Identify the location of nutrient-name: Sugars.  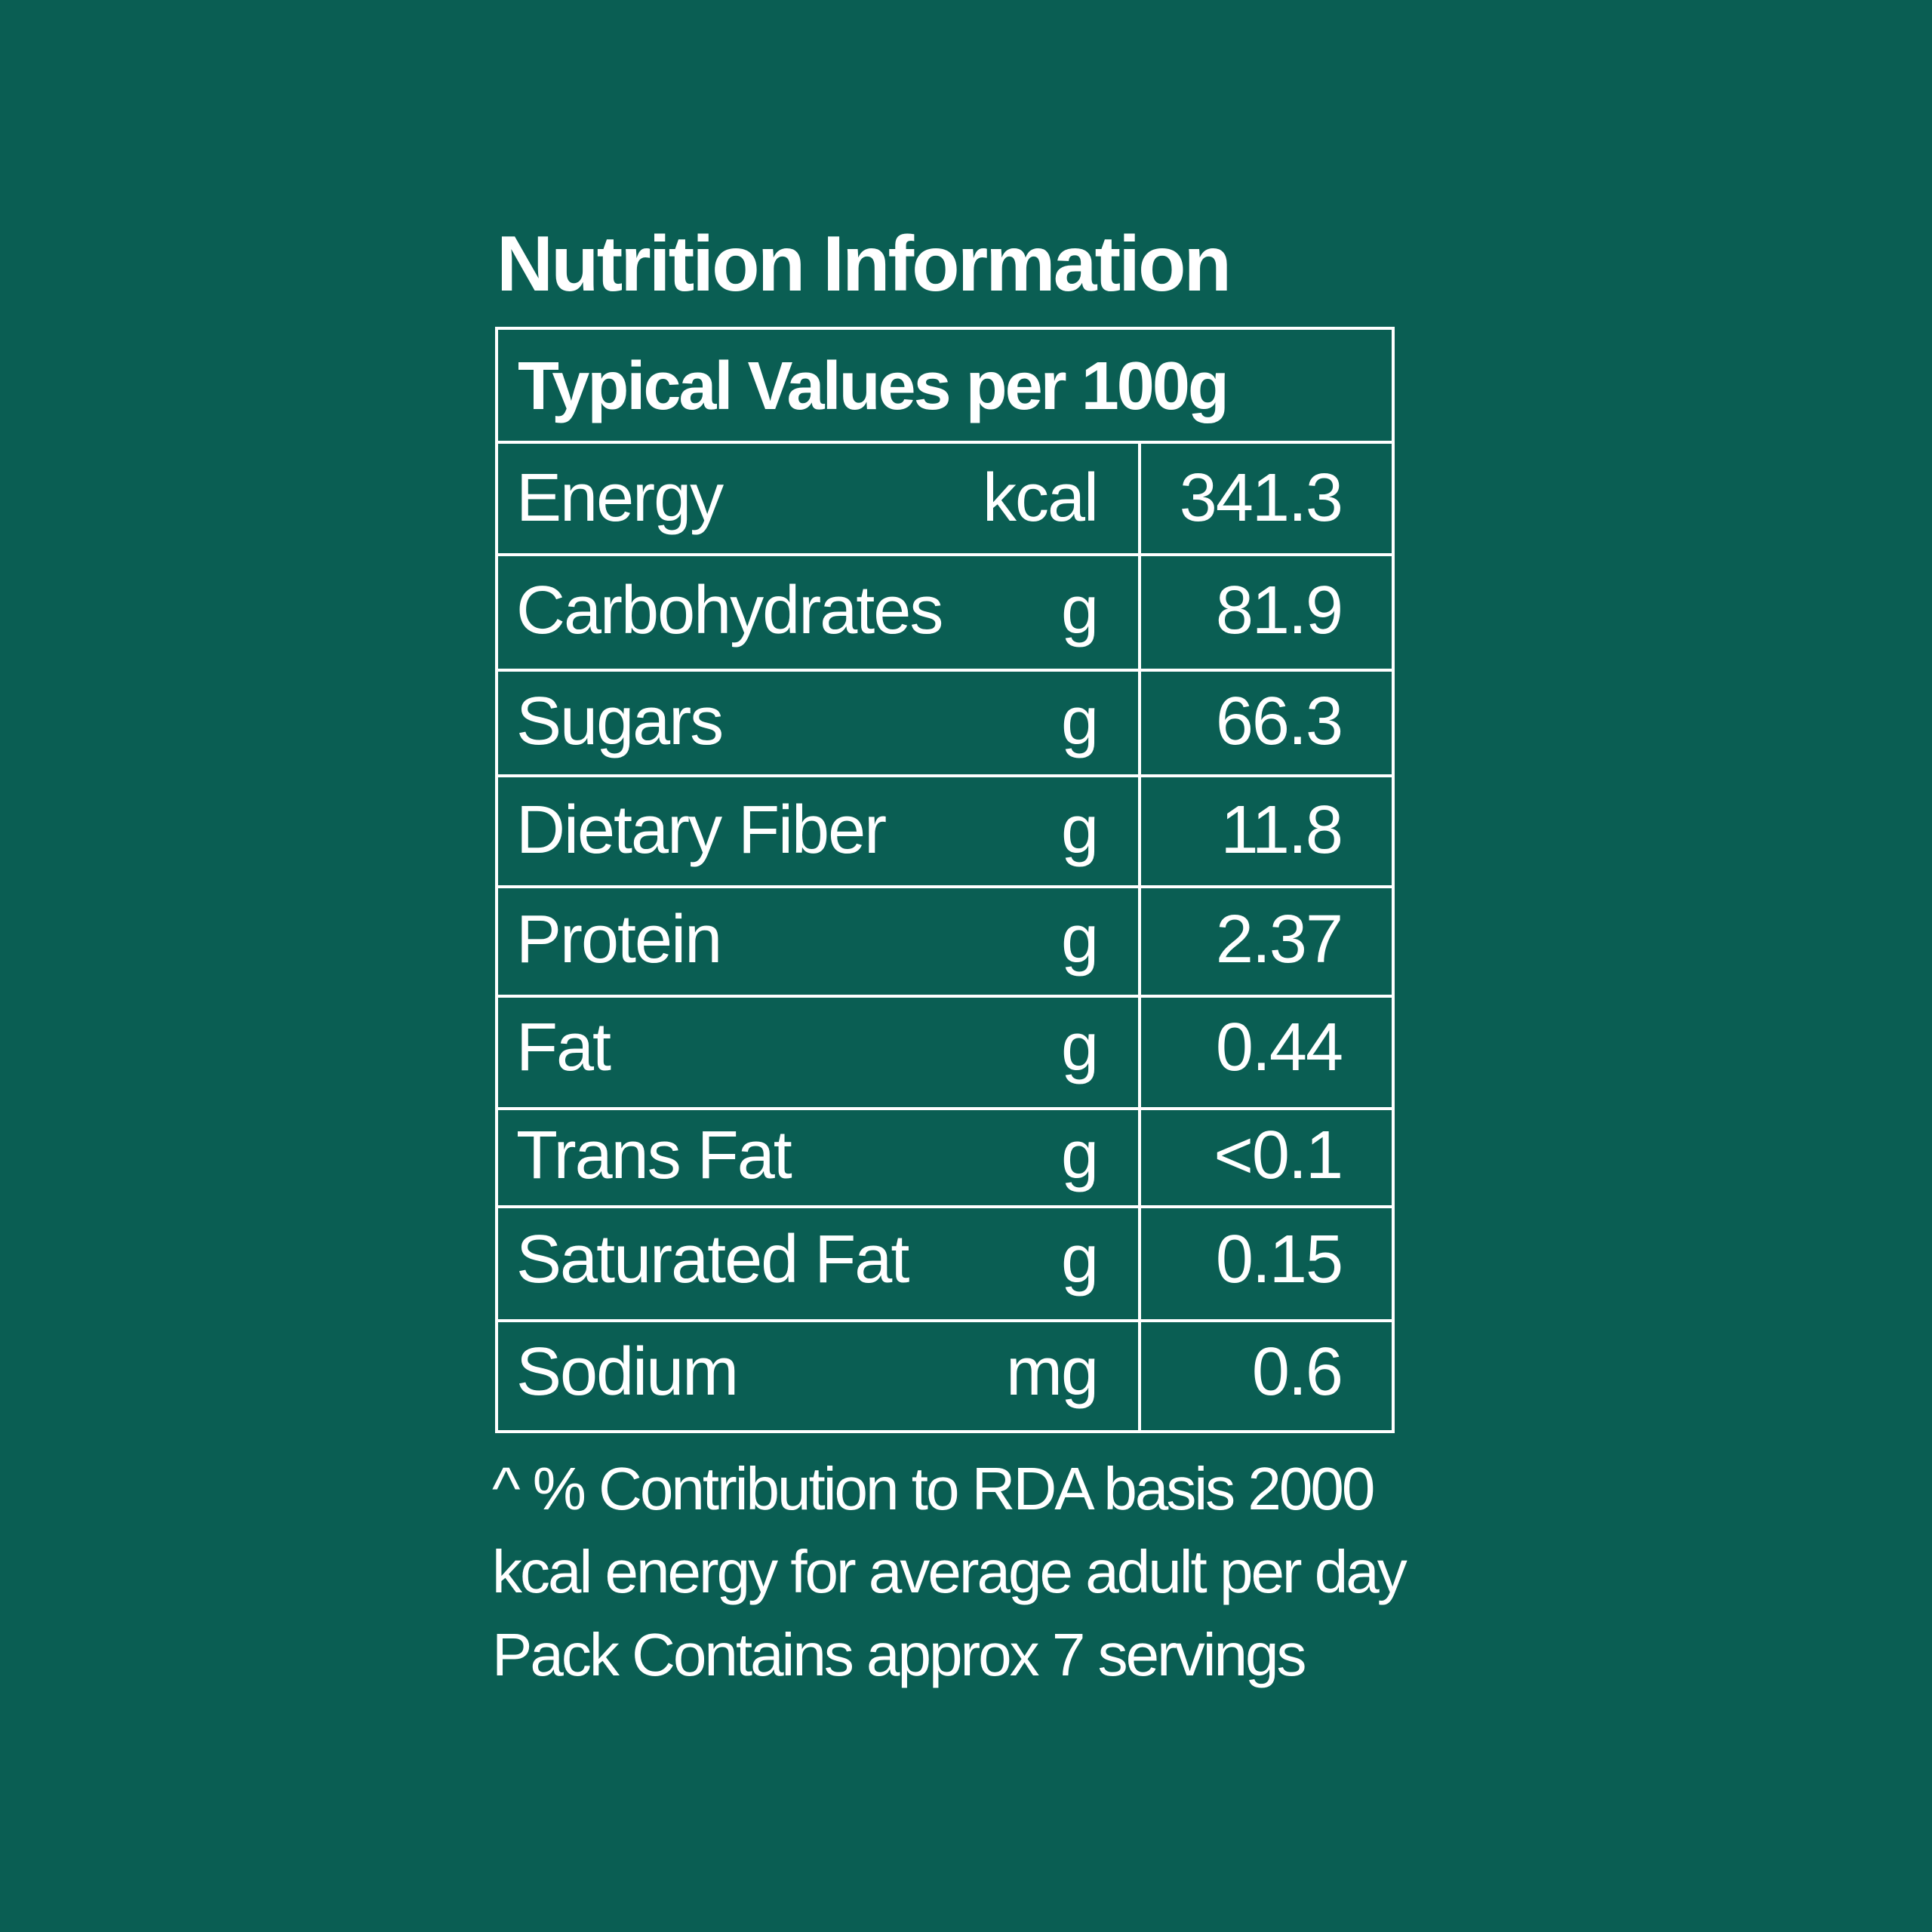
(620, 721).